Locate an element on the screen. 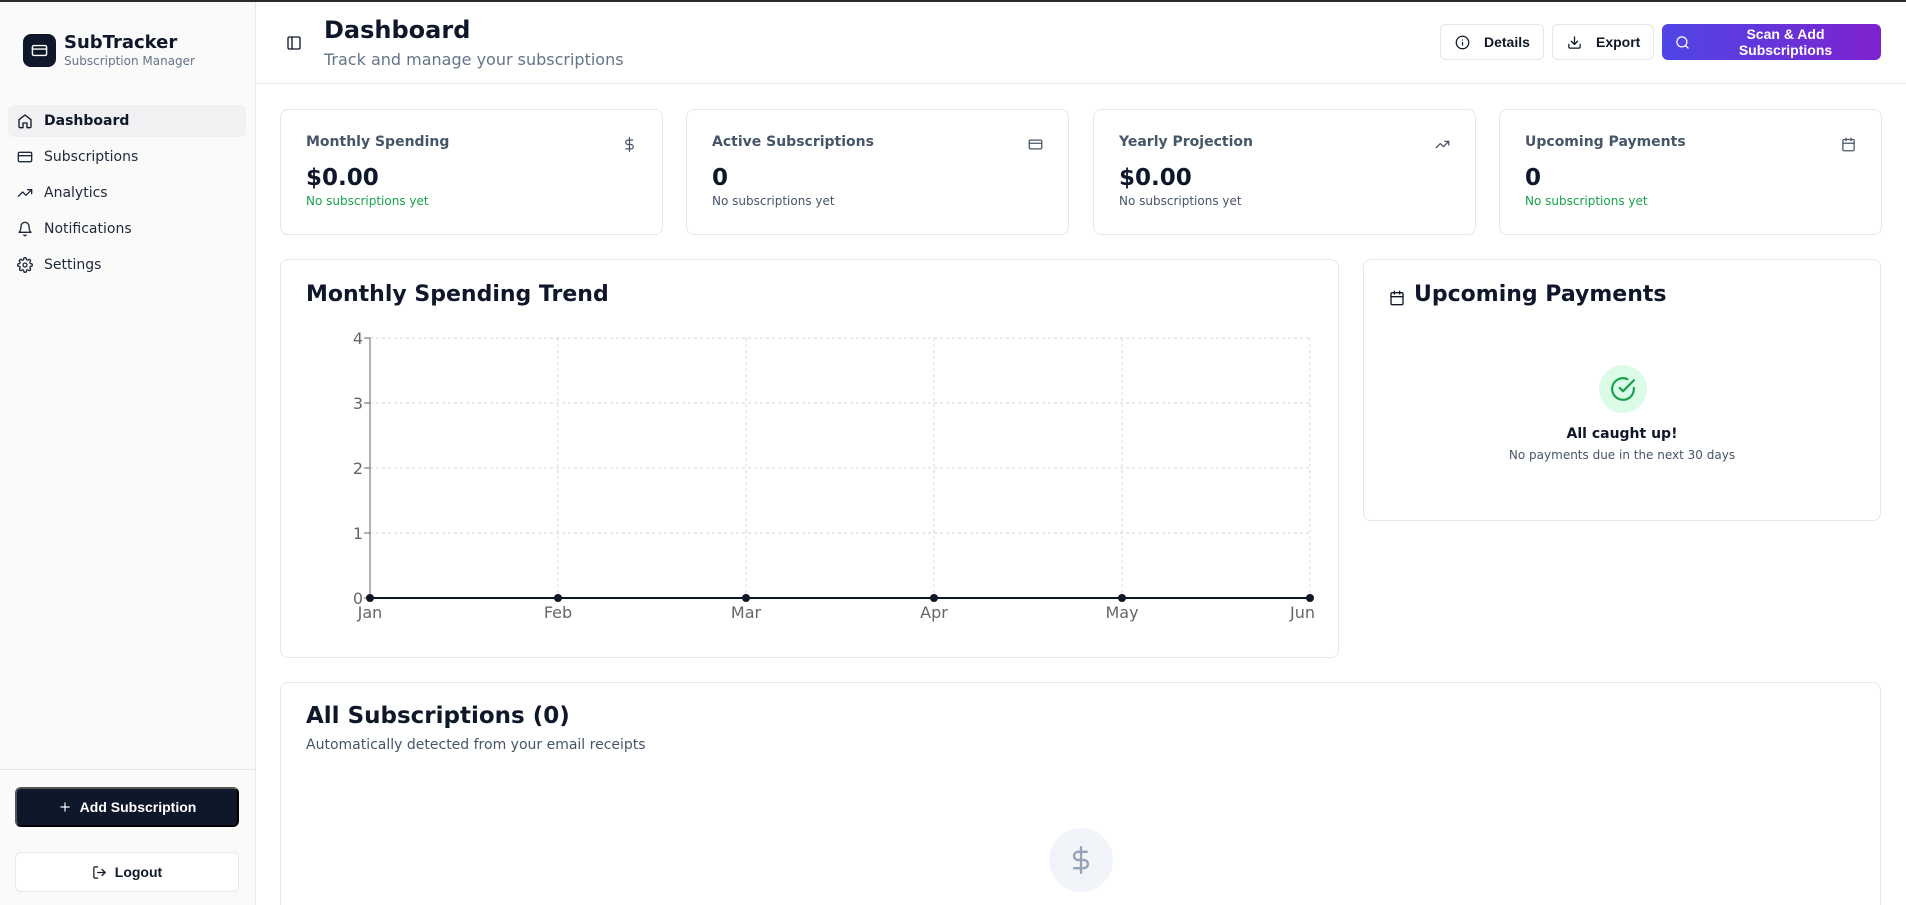 The image size is (1906, 905). sidebar-item-label: Dashboard is located at coordinates (87, 121).